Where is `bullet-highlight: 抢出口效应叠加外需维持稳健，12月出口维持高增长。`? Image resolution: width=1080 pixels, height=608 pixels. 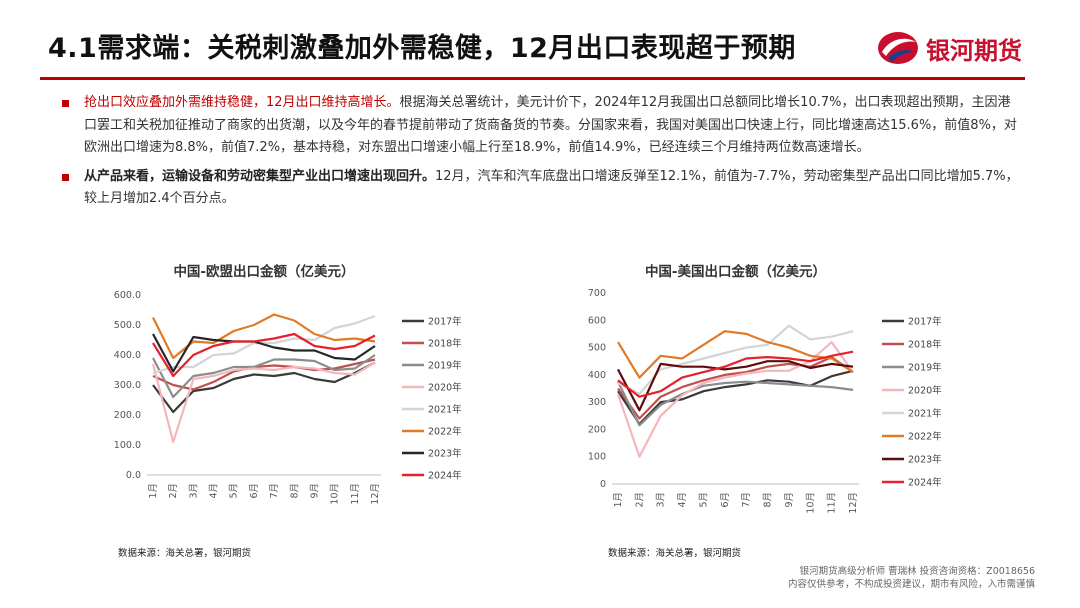 bullet-highlight: 抢出口效应叠加外需维持稳健，12月出口维持高增长。 is located at coordinates (242, 102).